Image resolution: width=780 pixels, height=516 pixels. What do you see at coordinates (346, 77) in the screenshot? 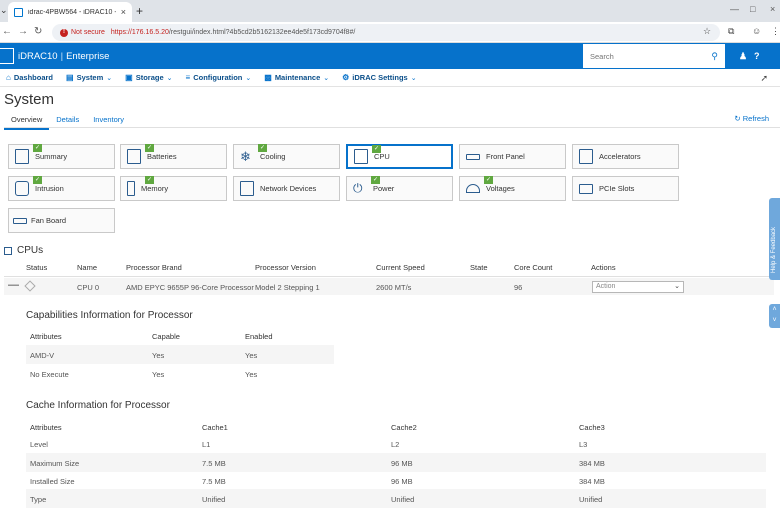
I see `idrac-settings-icon: ⚙` at bounding box center [346, 77].